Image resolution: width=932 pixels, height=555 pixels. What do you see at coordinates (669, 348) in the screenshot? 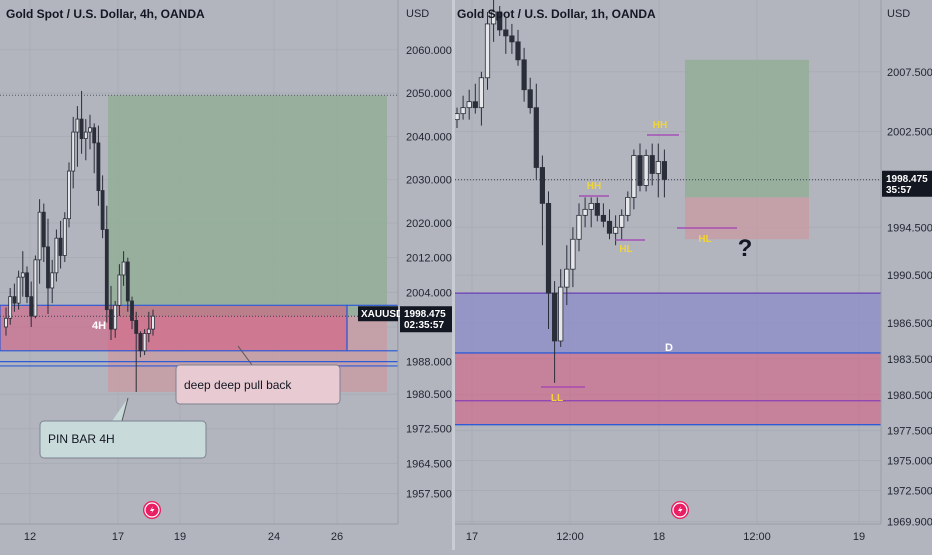
I see `d-label: D` at bounding box center [669, 348].